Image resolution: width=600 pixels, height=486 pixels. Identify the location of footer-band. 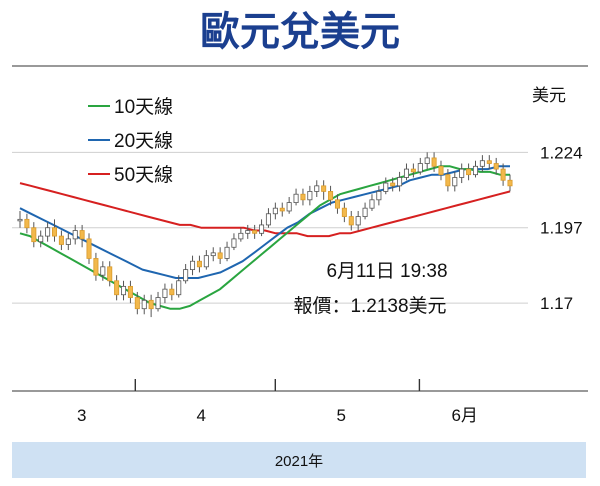
(299, 460).